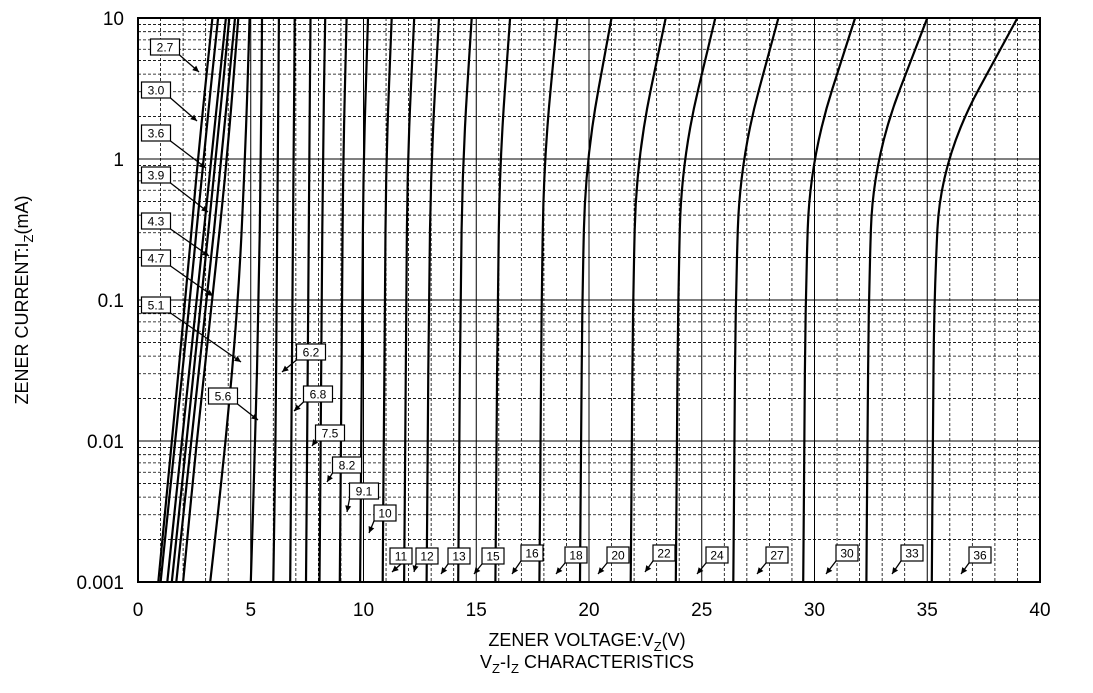 The image size is (1093, 693). What do you see at coordinates (118, 160) in the screenshot?
I see `y-tick-label: 1` at bounding box center [118, 160].